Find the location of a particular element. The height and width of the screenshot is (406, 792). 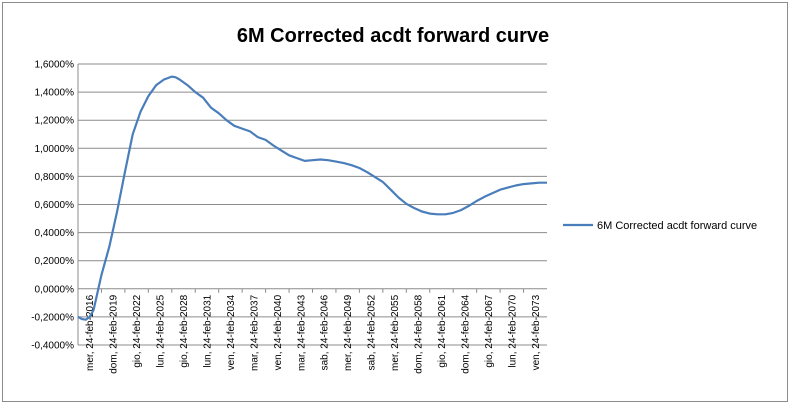

y-tick-label: 1,2000% is located at coordinates (55, 121).